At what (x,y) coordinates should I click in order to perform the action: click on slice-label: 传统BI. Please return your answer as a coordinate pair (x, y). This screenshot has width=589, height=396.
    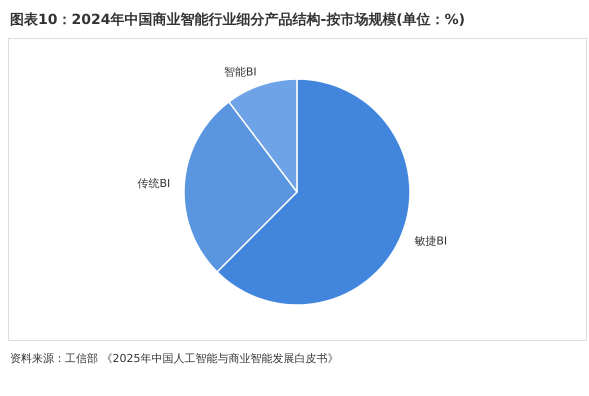
    Looking at the image, I should click on (154, 183).